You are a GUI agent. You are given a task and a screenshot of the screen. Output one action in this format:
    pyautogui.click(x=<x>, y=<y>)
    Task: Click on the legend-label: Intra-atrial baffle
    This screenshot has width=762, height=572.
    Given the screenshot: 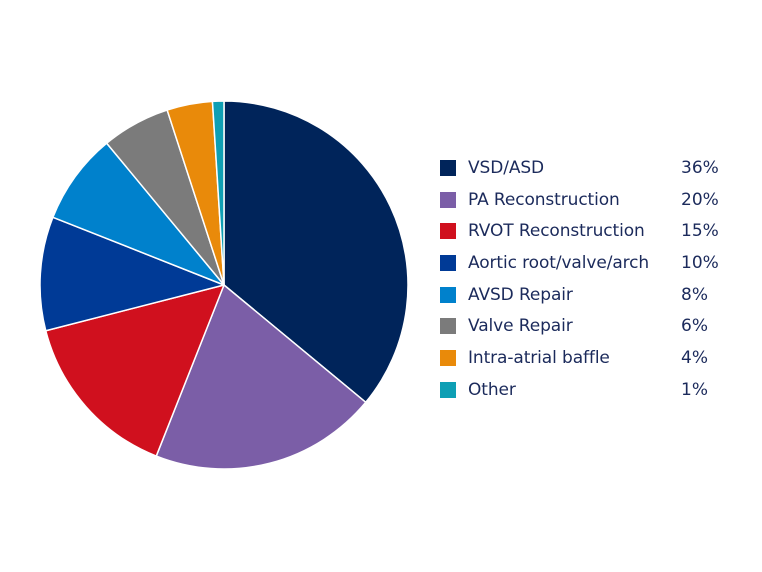 What is the action you would take?
    pyautogui.click(x=539, y=357)
    